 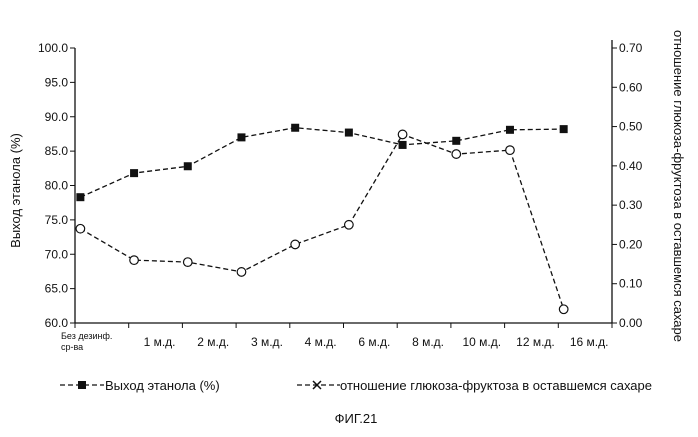 I want to click on left-tick-label: 65.0, so click(x=57, y=289).